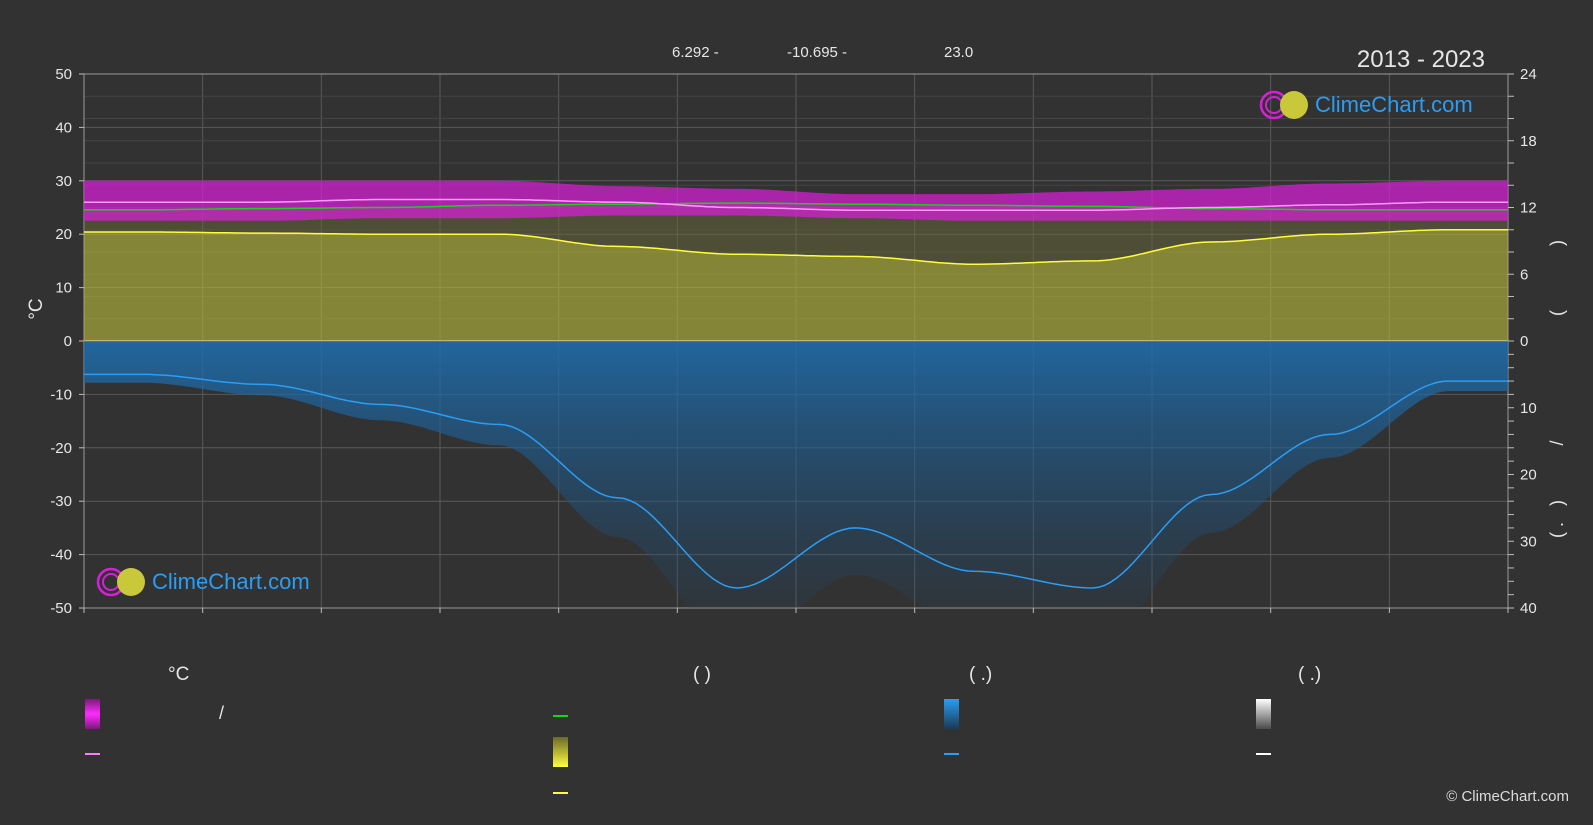 This screenshot has width=1593, height=825. What do you see at coordinates (817, 52) in the screenshot?
I see `longitude-label: -10.695 -` at bounding box center [817, 52].